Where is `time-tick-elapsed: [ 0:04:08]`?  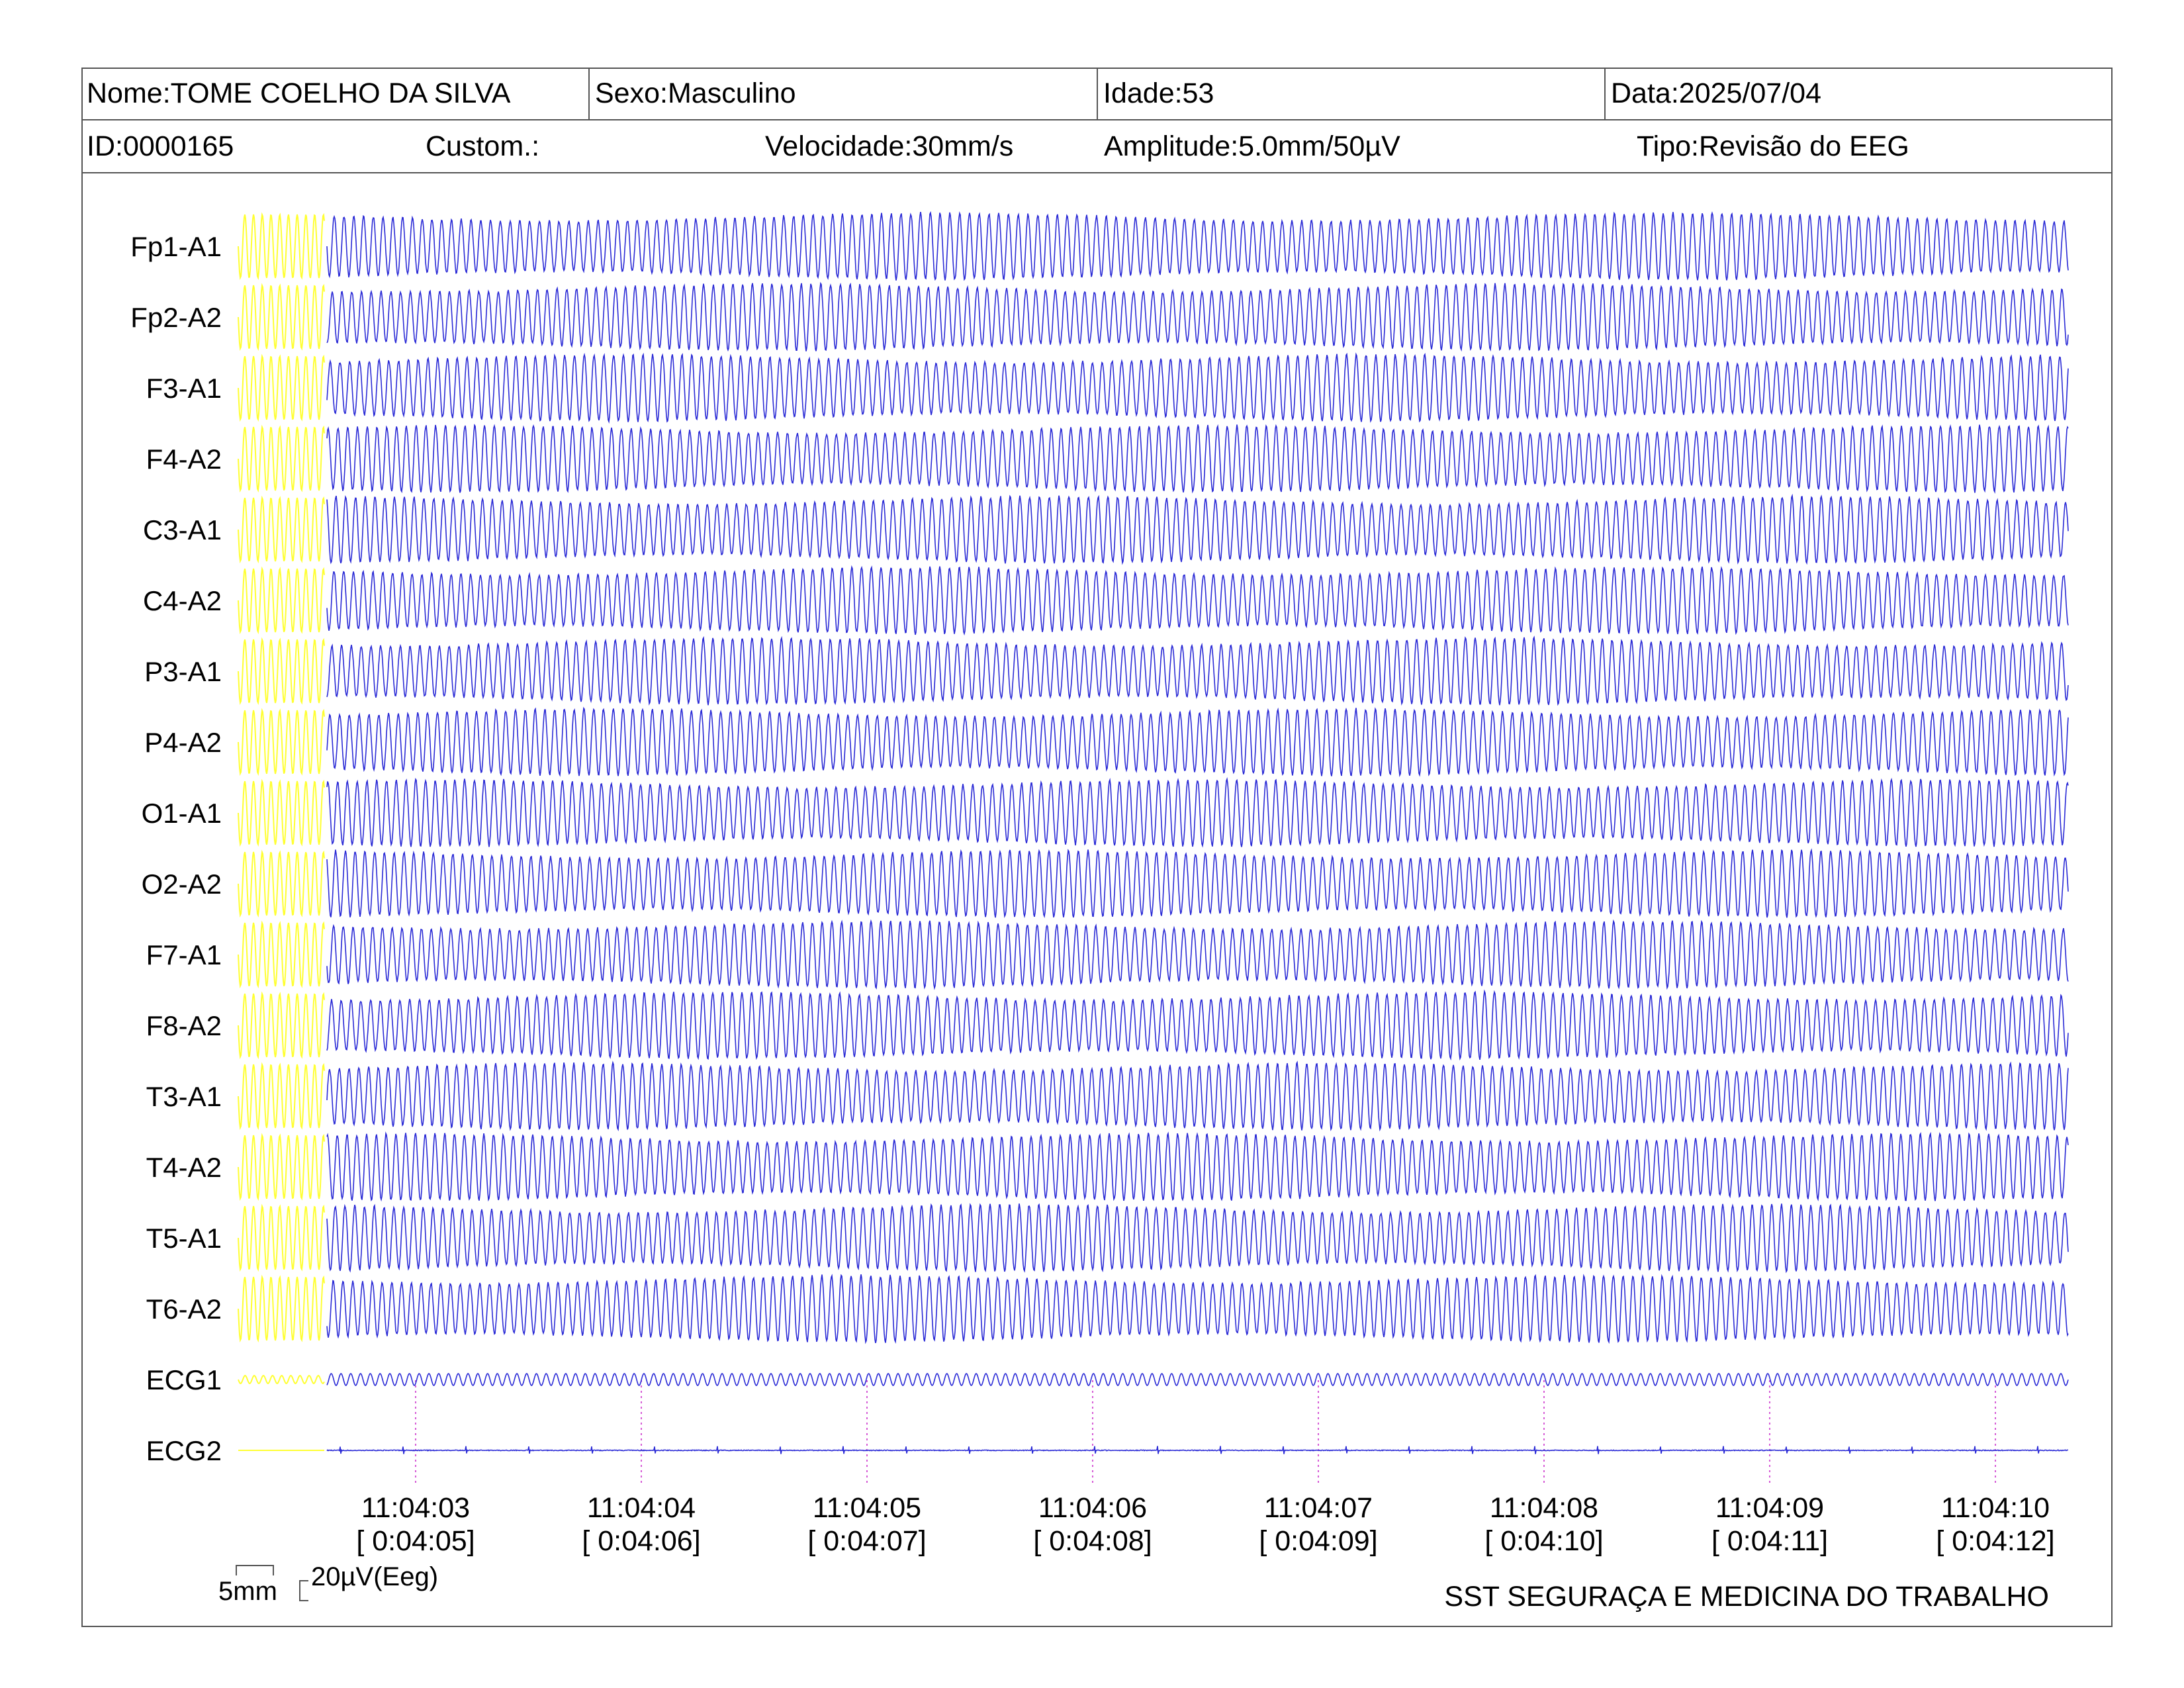
time-tick-elapsed: [ 0:04:08] is located at coordinates (1092, 1541).